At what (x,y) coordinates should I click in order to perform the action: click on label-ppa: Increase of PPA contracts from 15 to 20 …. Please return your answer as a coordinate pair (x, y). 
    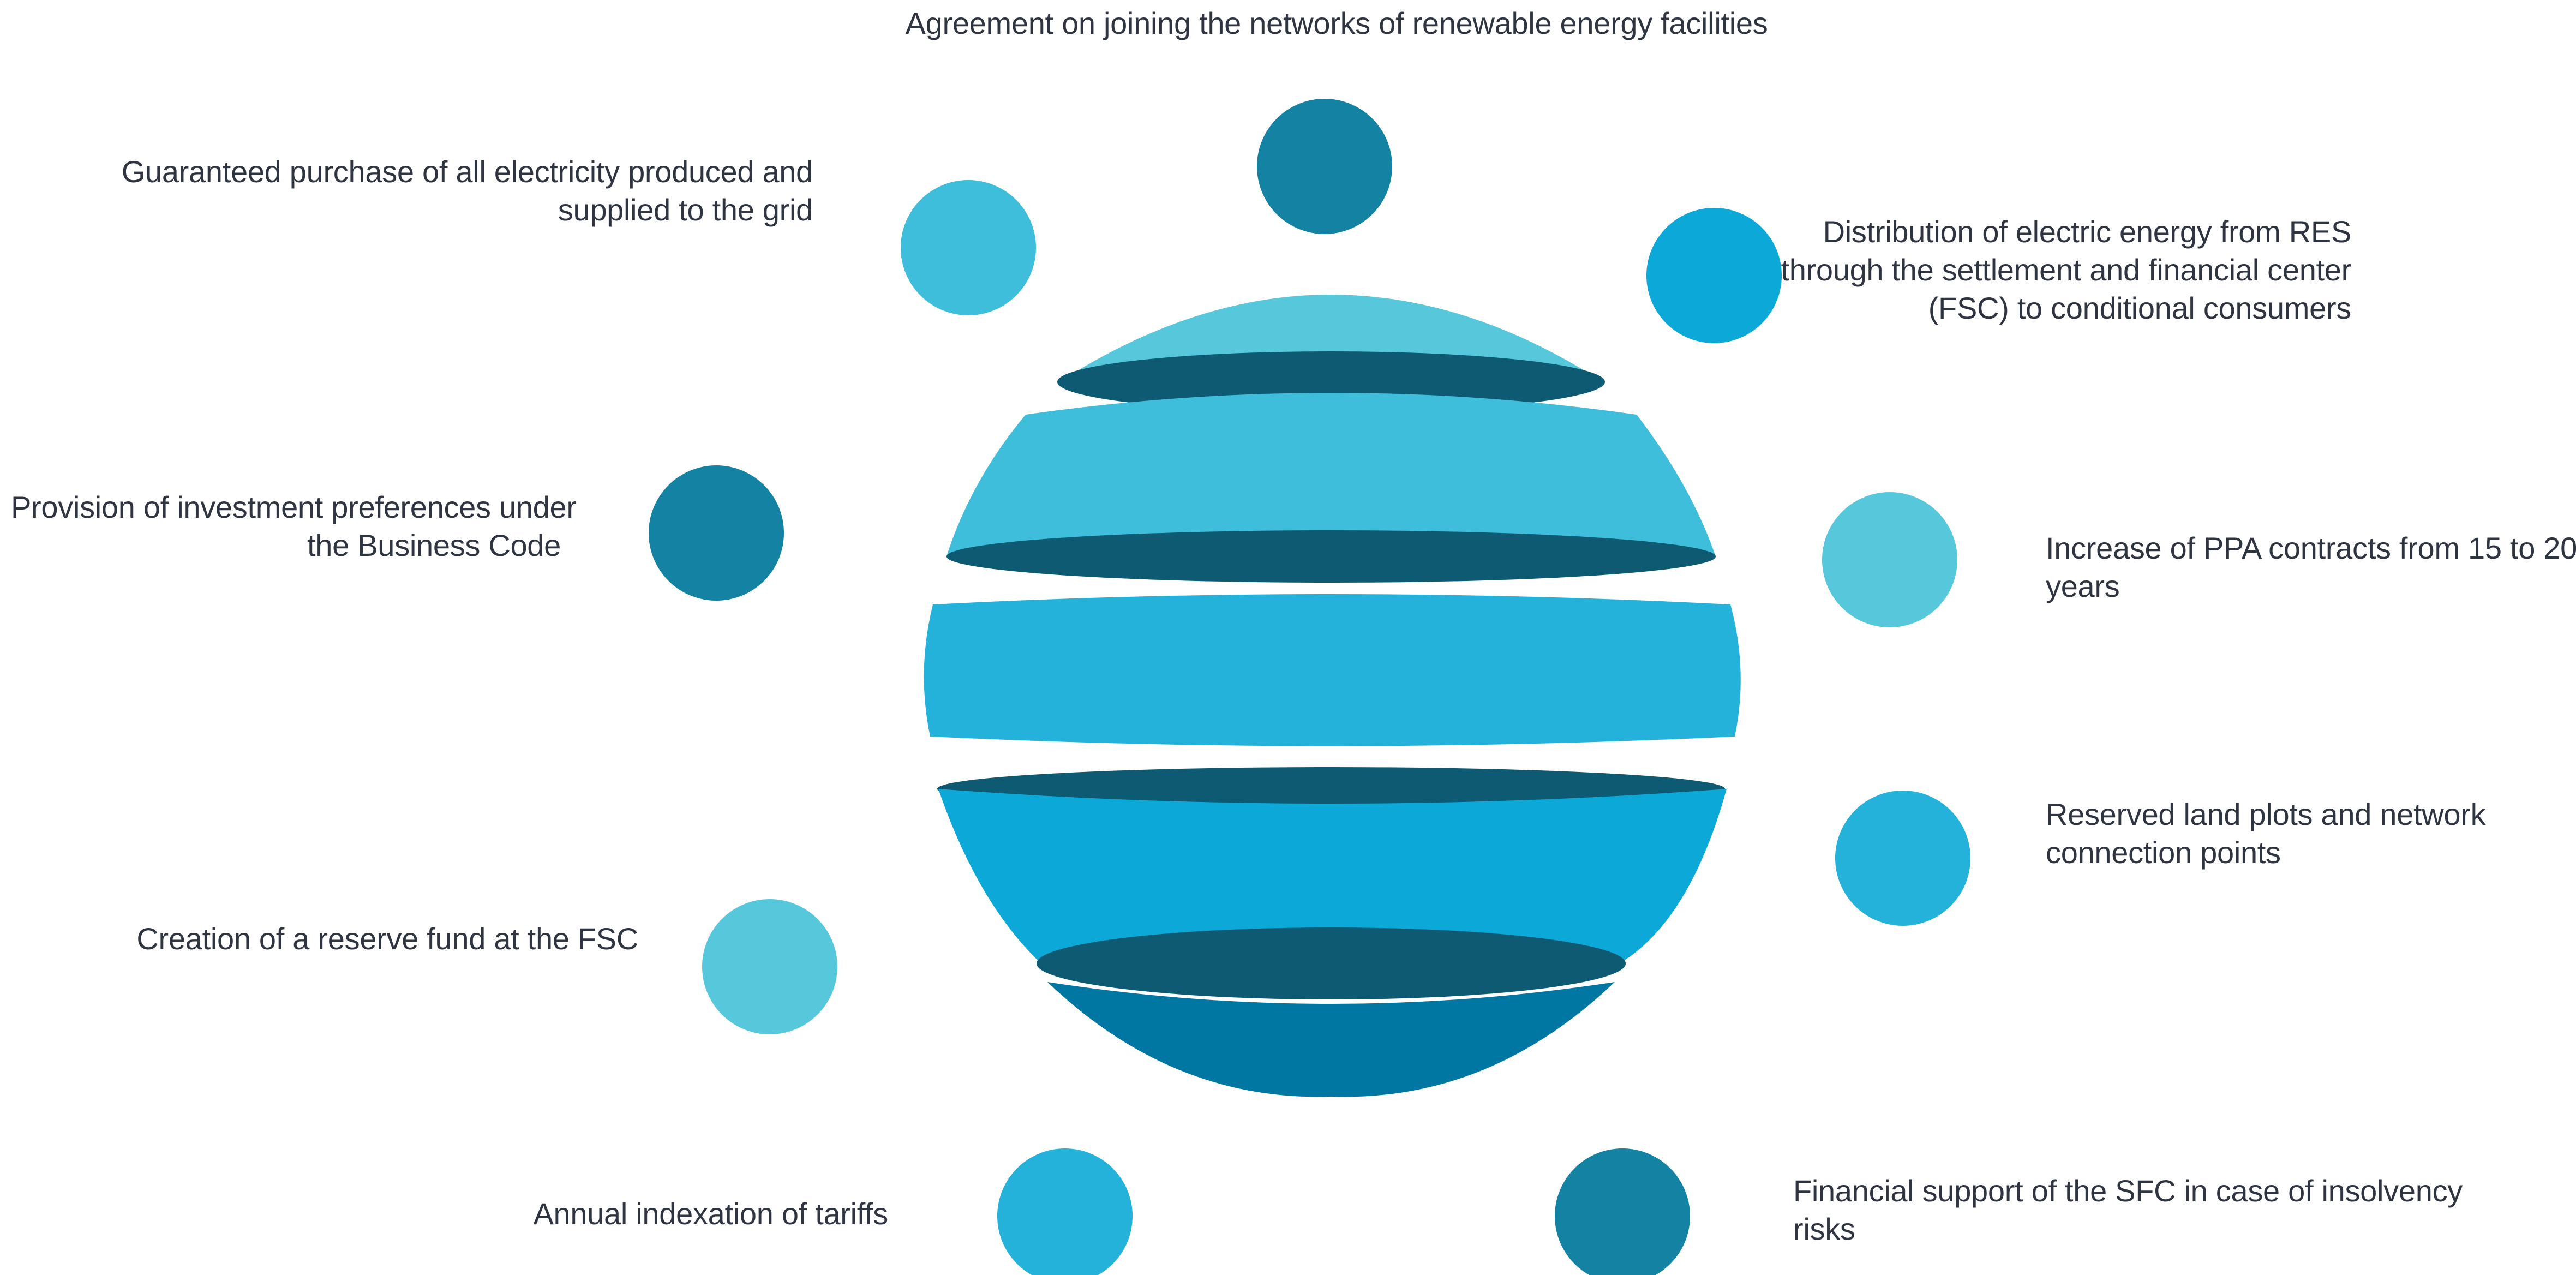
    Looking at the image, I should click on (2311, 567).